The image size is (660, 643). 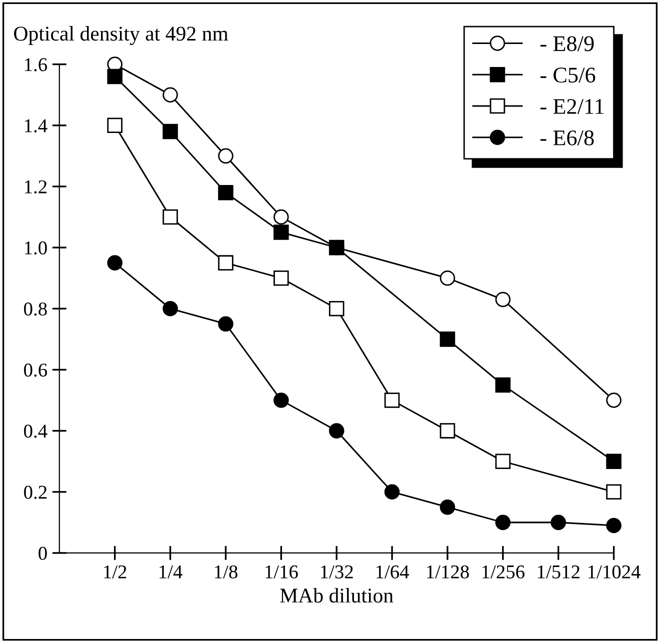 I want to click on y-tick-label: 0.2, so click(x=35, y=492).